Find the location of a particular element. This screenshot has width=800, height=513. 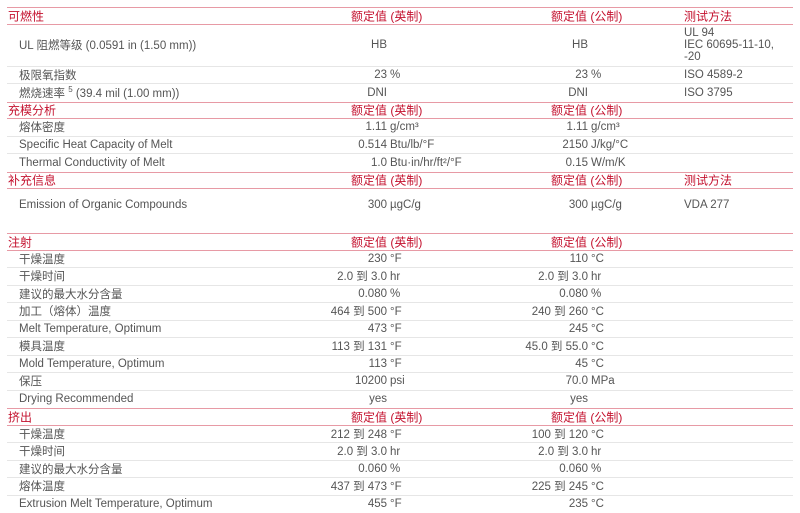

value-english-unit: Btu/lb/°F is located at coordinates (410, 145).